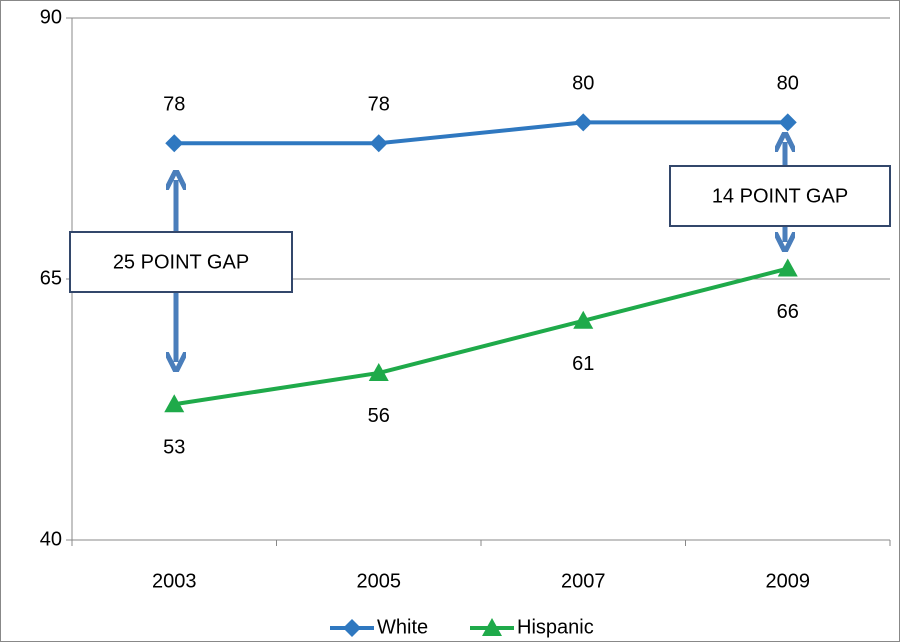 Image resolution: width=901 pixels, height=643 pixels. What do you see at coordinates (379, 581) in the screenshot?
I see `x-tick-label: 2005` at bounding box center [379, 581].